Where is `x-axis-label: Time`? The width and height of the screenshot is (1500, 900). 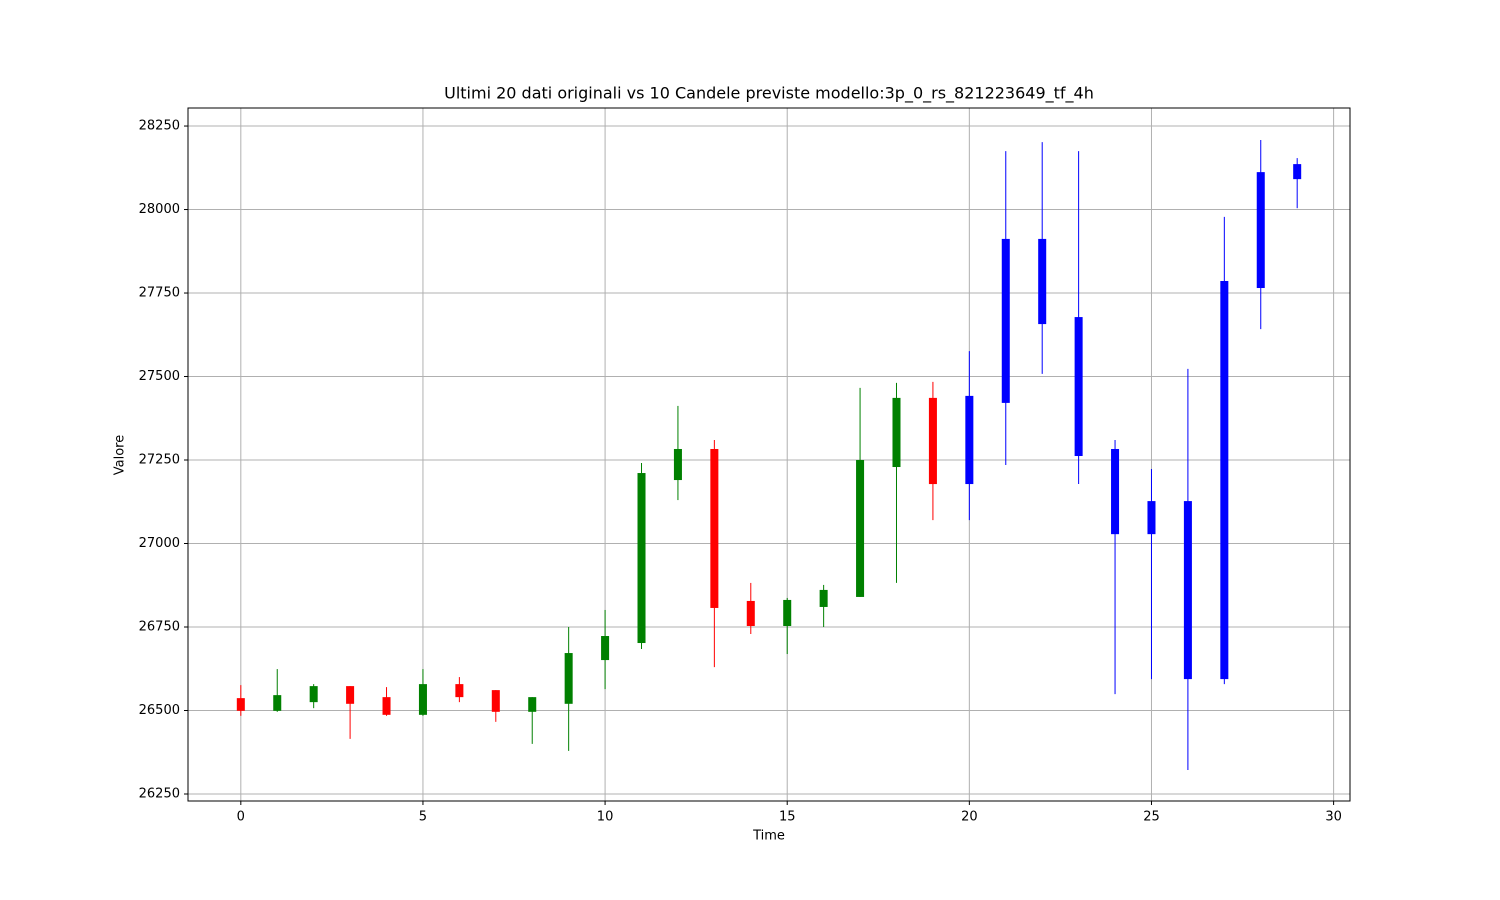 x-axis-label: Time is located at coordinates (768, 836).